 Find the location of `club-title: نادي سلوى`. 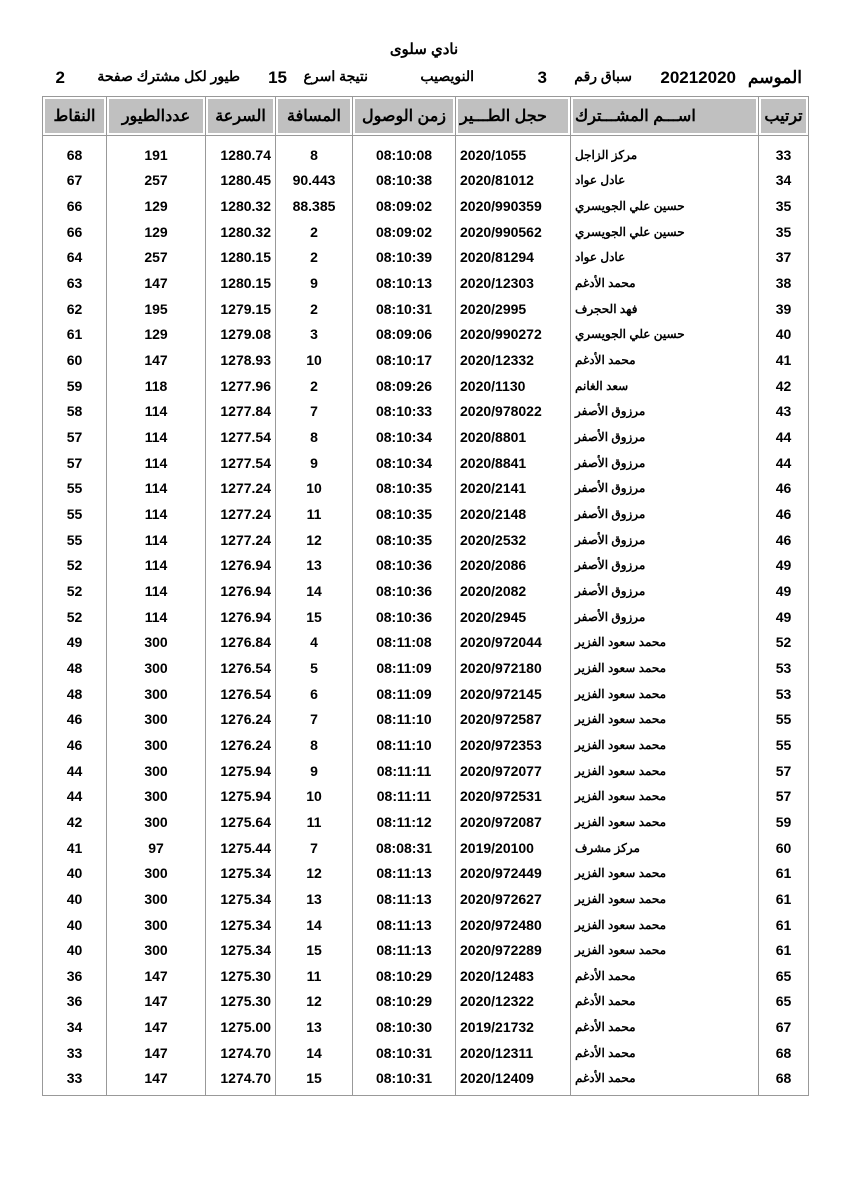

club-title: نادي سلوى is located at coordinates (424, 49).